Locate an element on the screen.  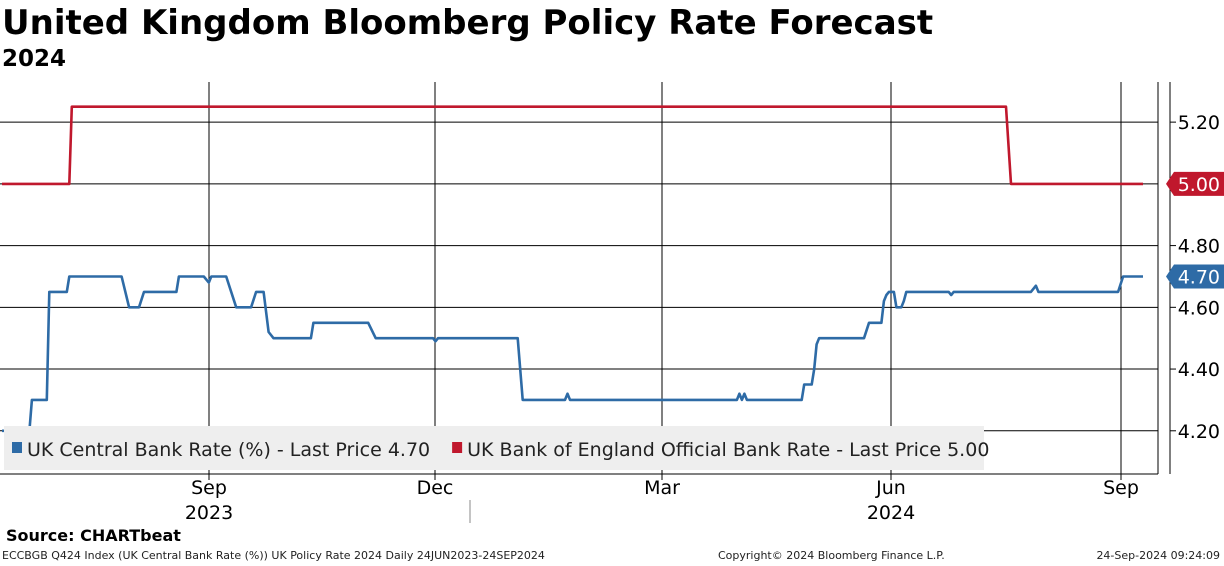
y-tick-label: 4.60 is located at coordinates (1199, 308).